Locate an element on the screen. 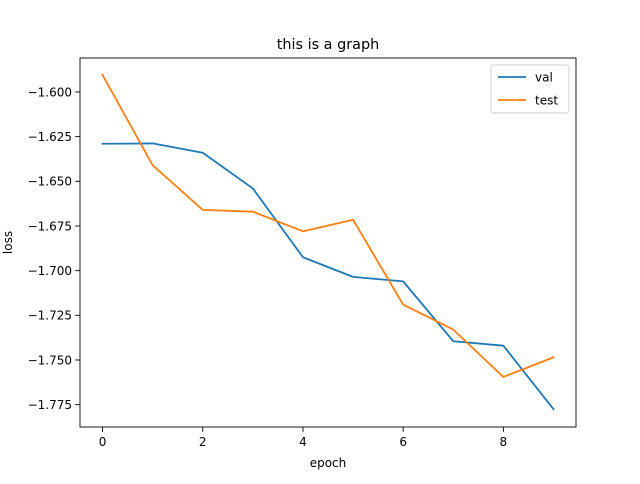  y-tick-label: −1.700 is located at coordinates (50, 271).